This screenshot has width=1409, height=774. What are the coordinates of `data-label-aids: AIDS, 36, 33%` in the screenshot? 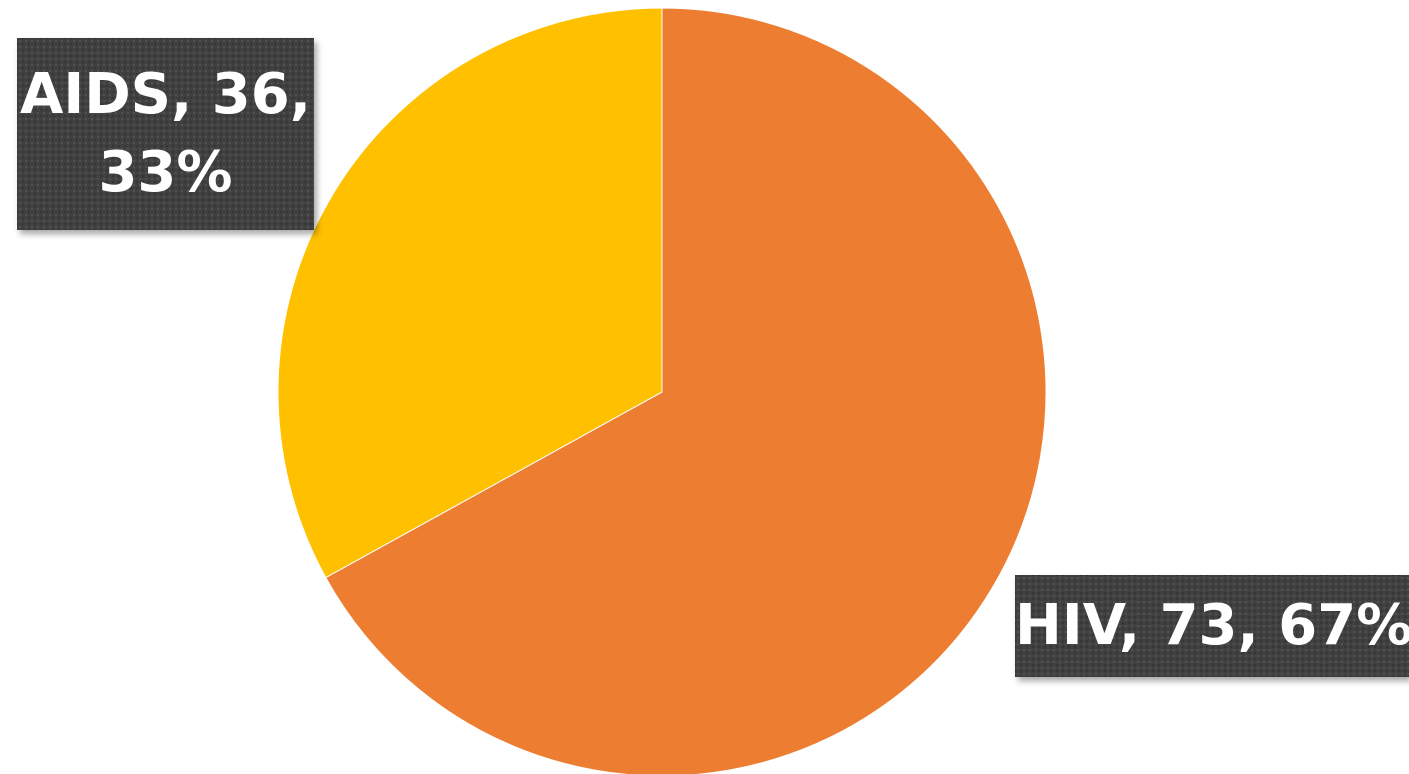 It's located at (165, 134).